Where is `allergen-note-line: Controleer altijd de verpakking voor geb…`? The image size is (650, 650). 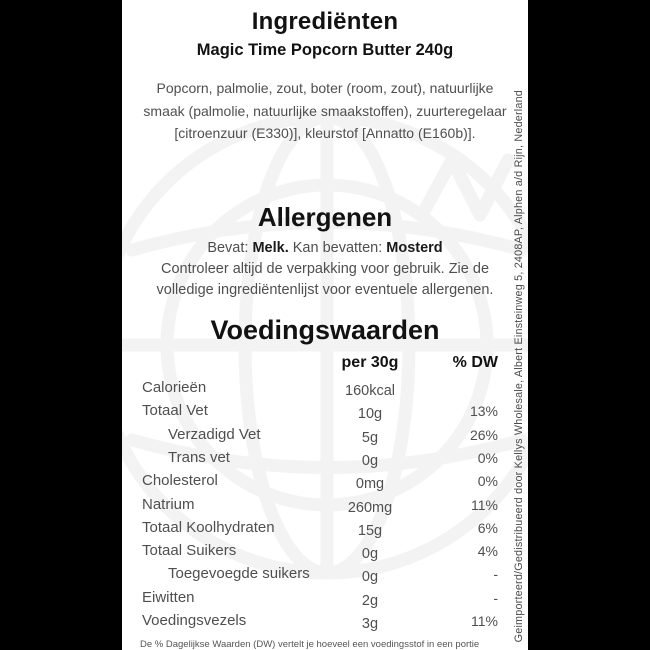 allergen-note-line: Controleer altijd de verpakking voor geb… is located at coordinates (325, 269).